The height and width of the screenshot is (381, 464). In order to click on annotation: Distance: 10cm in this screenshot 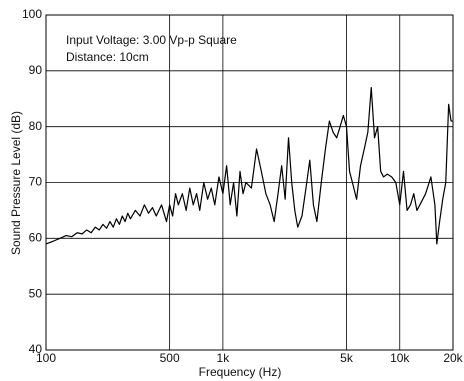, I will do `click(107, 57)`.